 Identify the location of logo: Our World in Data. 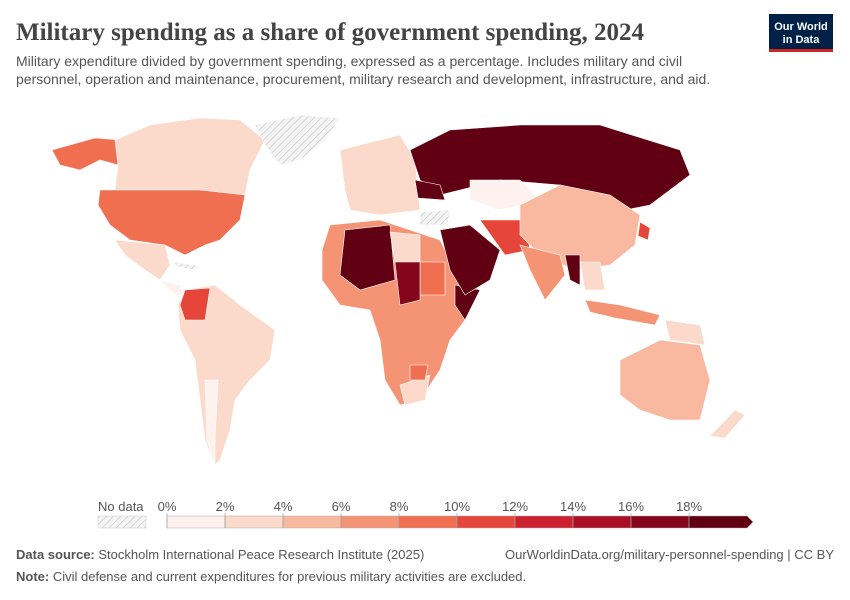
(801, 33).